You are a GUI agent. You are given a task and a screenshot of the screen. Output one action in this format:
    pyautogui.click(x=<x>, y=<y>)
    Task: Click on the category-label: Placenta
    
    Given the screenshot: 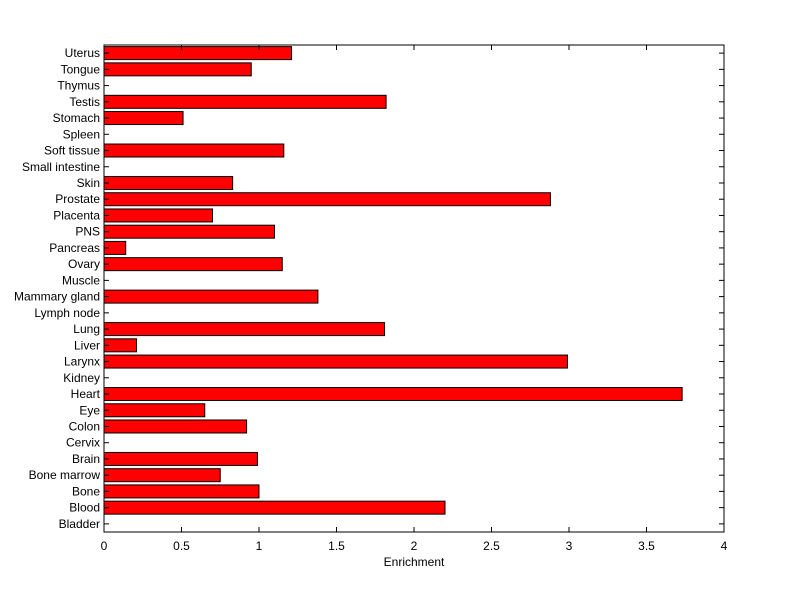 What is the action you would take?
    pyautogui.click(x=76, y=215)
    